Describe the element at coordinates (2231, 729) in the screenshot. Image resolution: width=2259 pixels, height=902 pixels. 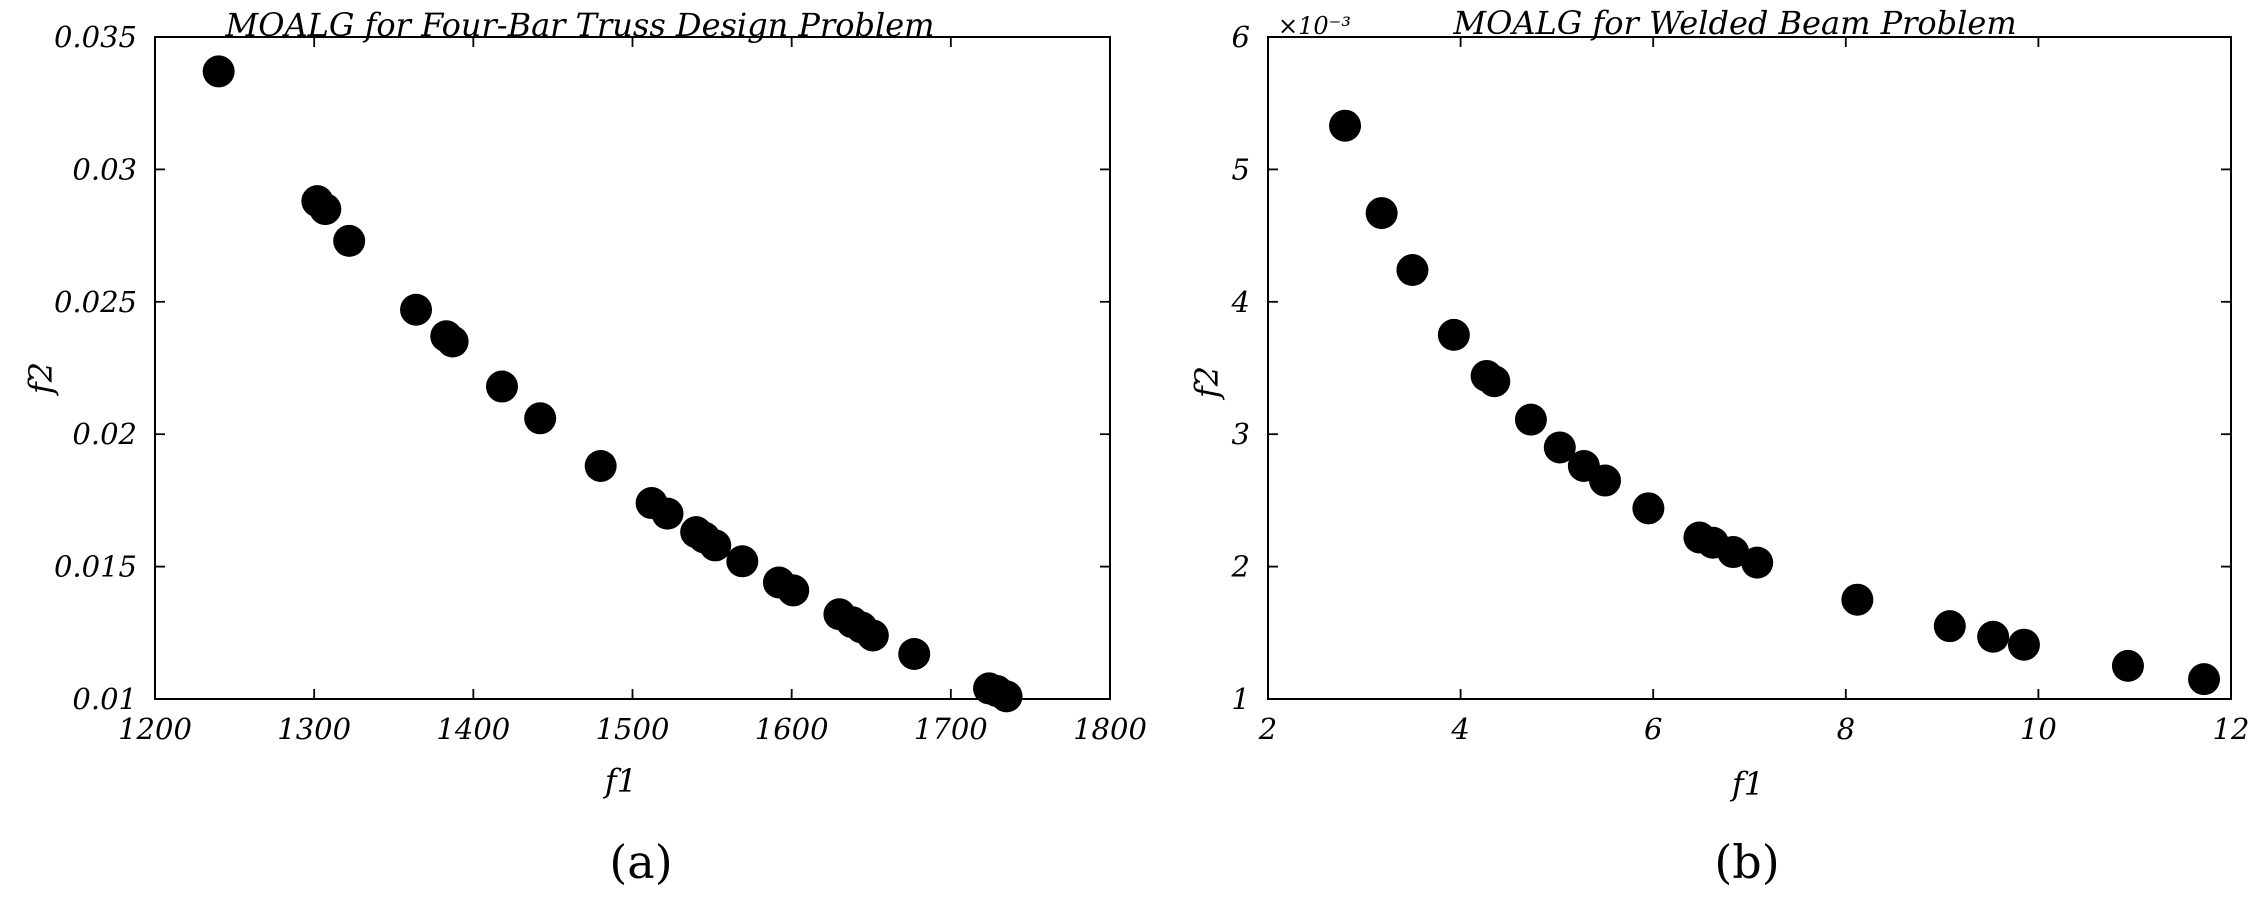
I see `chart-b-x-tick-label: 12` at that location.